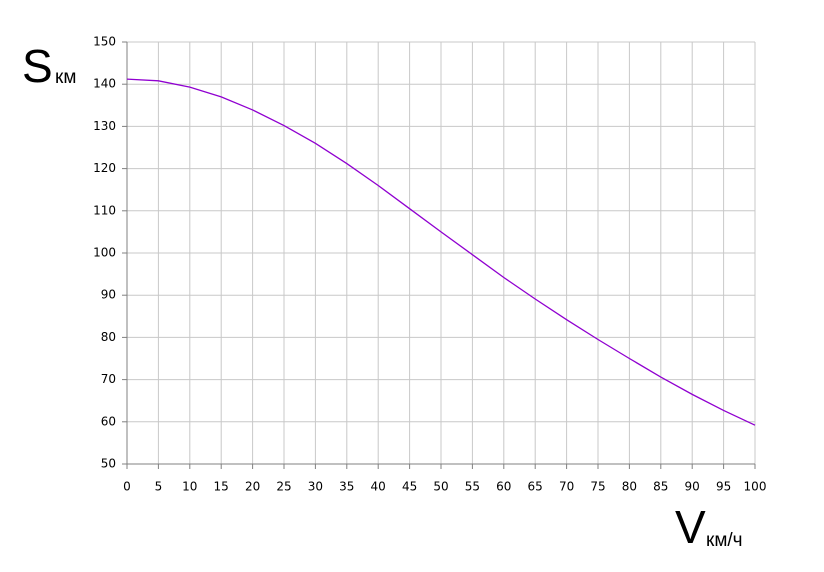  I want to click on y-tick-label: 100, so click(104, 253).